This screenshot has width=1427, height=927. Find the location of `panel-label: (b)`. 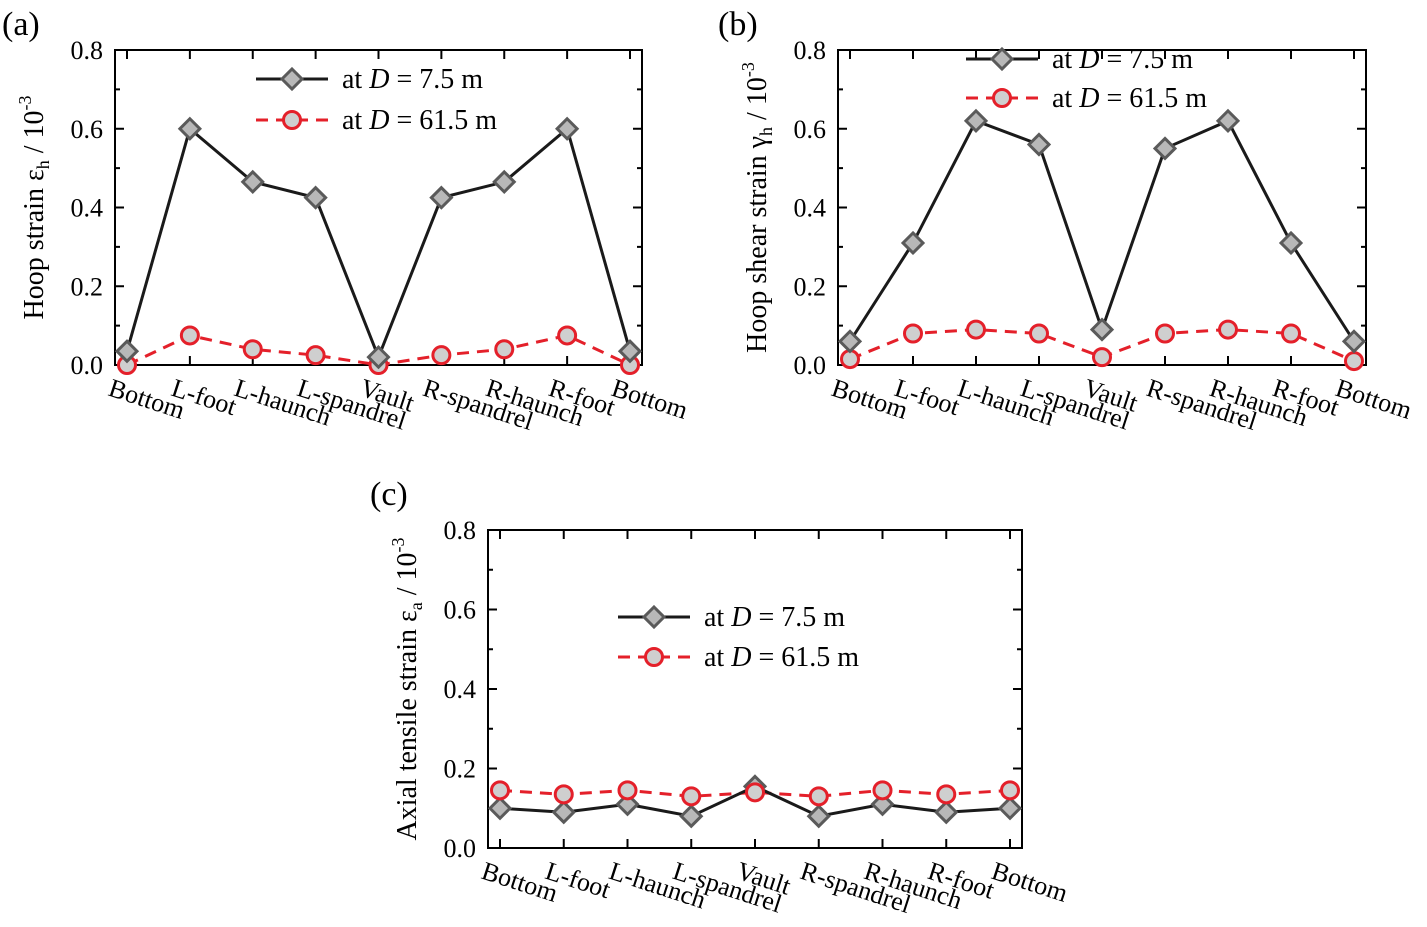

panel-label: (b) is located at coordinates (738, 24).